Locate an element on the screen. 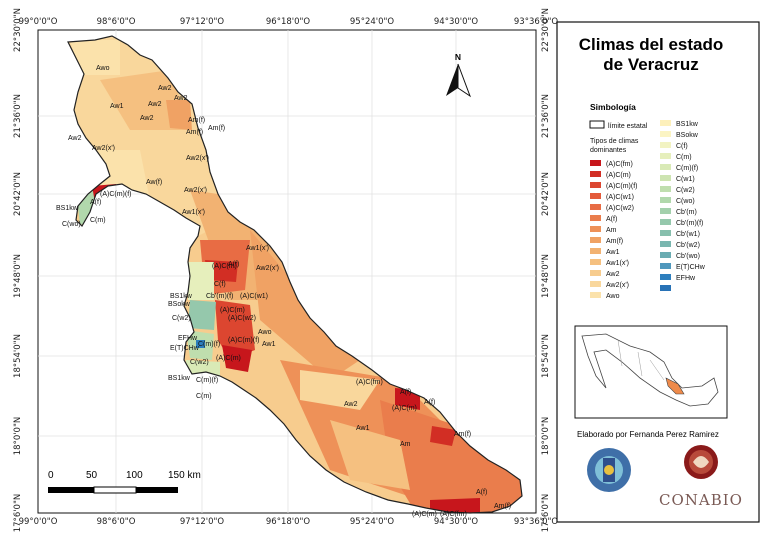 This screenshot has width=768, height=545. north-label: N is located at coordinates (458, 57).